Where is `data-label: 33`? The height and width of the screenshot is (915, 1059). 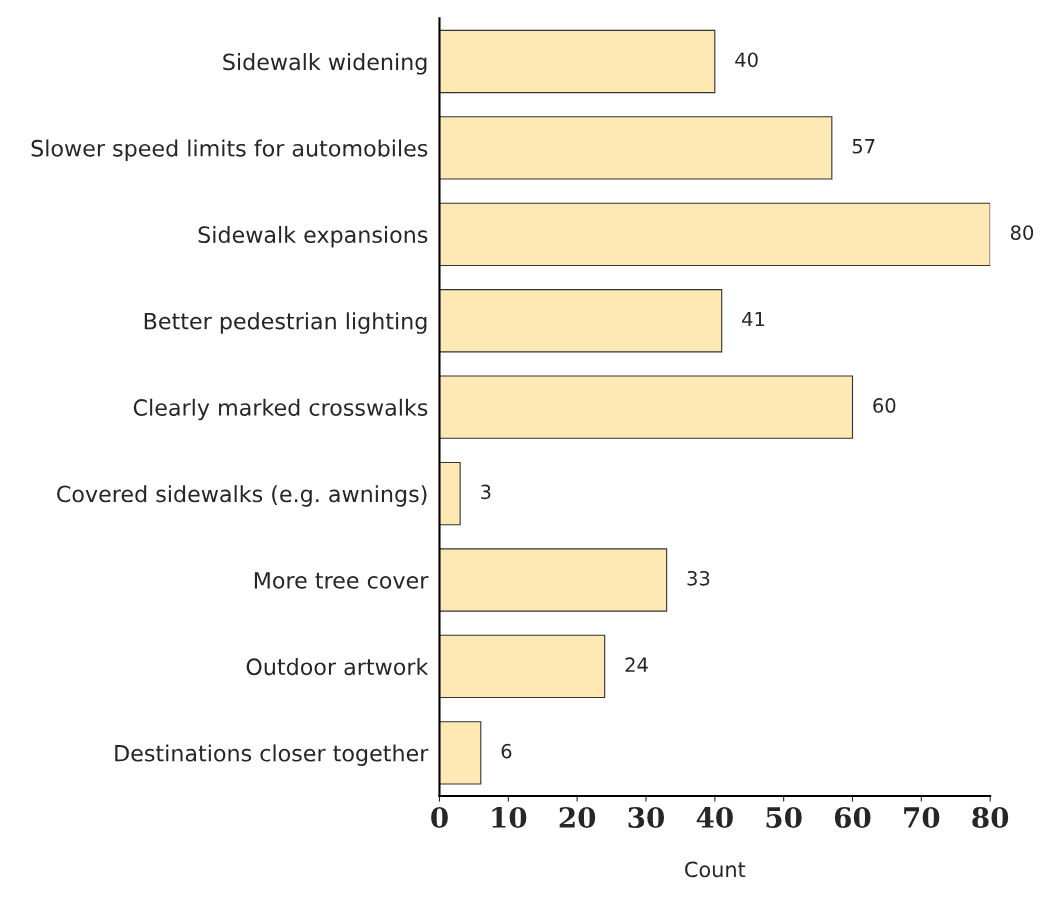 data-label: 33 is located at coordinates (698, 578).